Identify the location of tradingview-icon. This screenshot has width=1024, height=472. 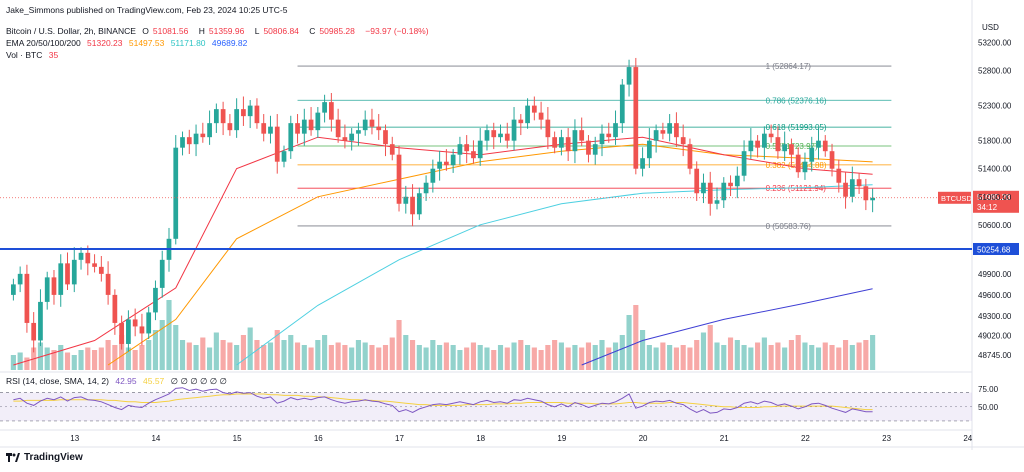
(13, 457).